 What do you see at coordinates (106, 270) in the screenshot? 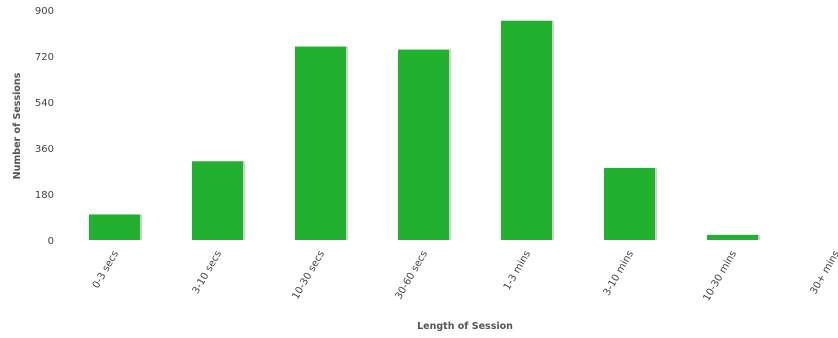
I see `x-tick-label: 0-3 secs` at bounding box center [106, 270].